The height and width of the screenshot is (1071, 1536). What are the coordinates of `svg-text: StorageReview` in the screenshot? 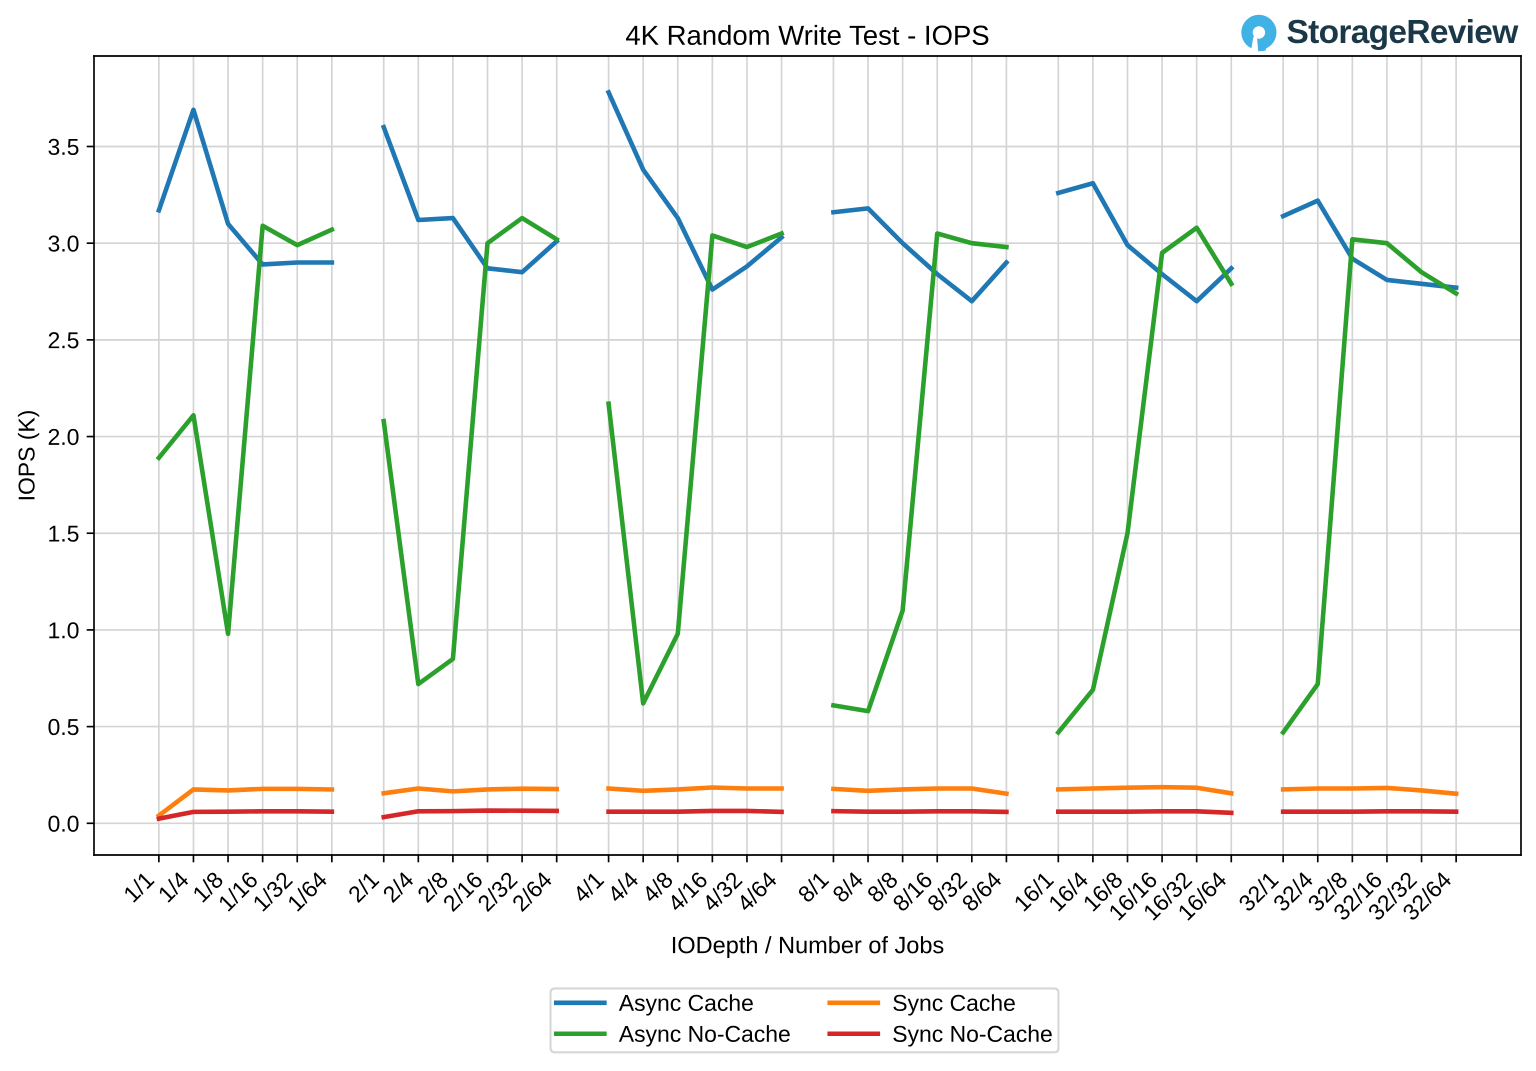 It's located at (1403, 32).